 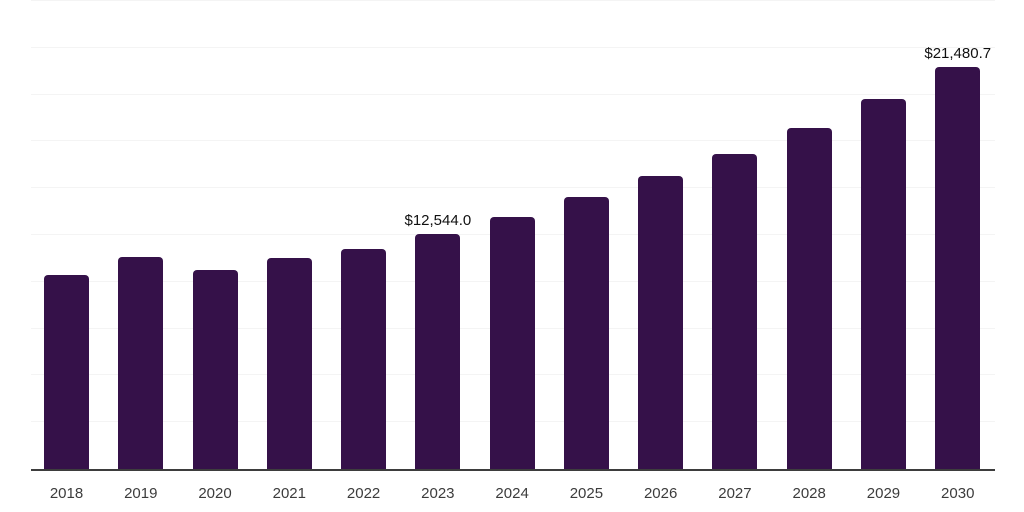 I want to click on bar-2026, so click(x=661, y=322).